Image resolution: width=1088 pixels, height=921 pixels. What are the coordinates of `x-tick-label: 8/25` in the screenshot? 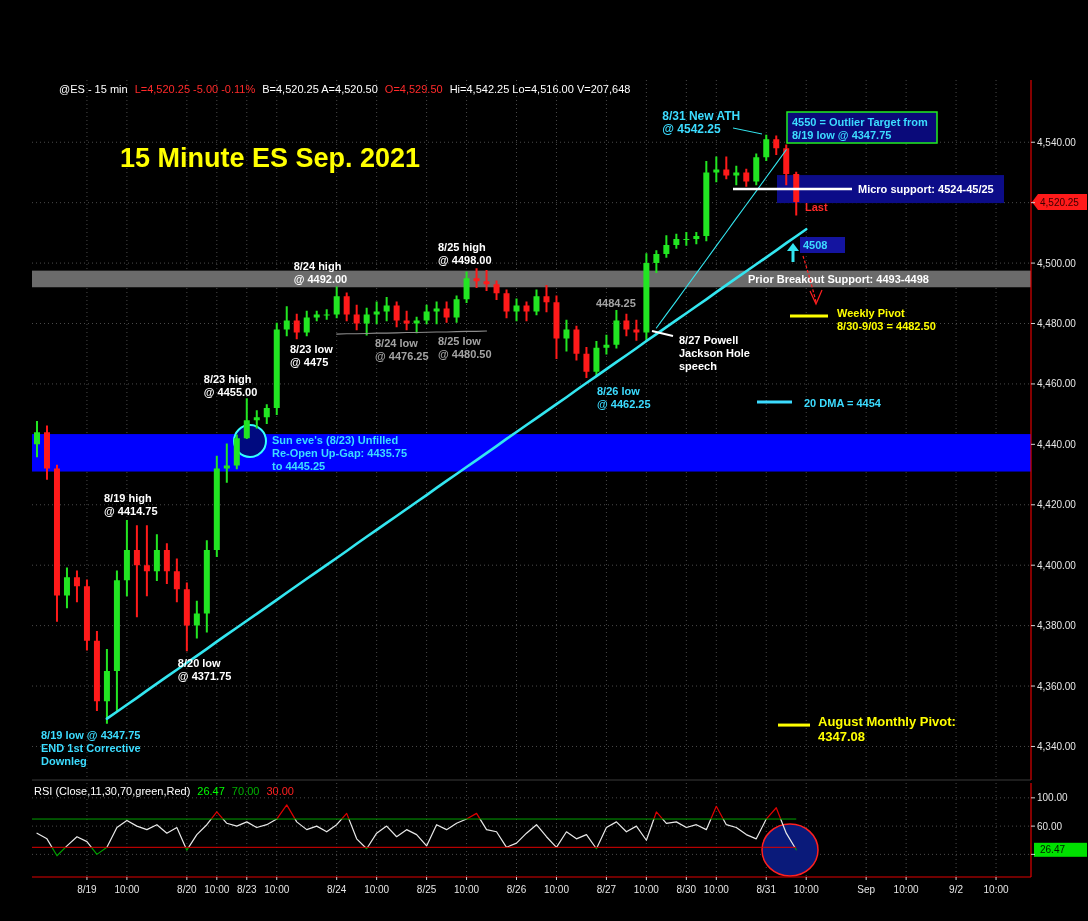 It's located at (426, 889).